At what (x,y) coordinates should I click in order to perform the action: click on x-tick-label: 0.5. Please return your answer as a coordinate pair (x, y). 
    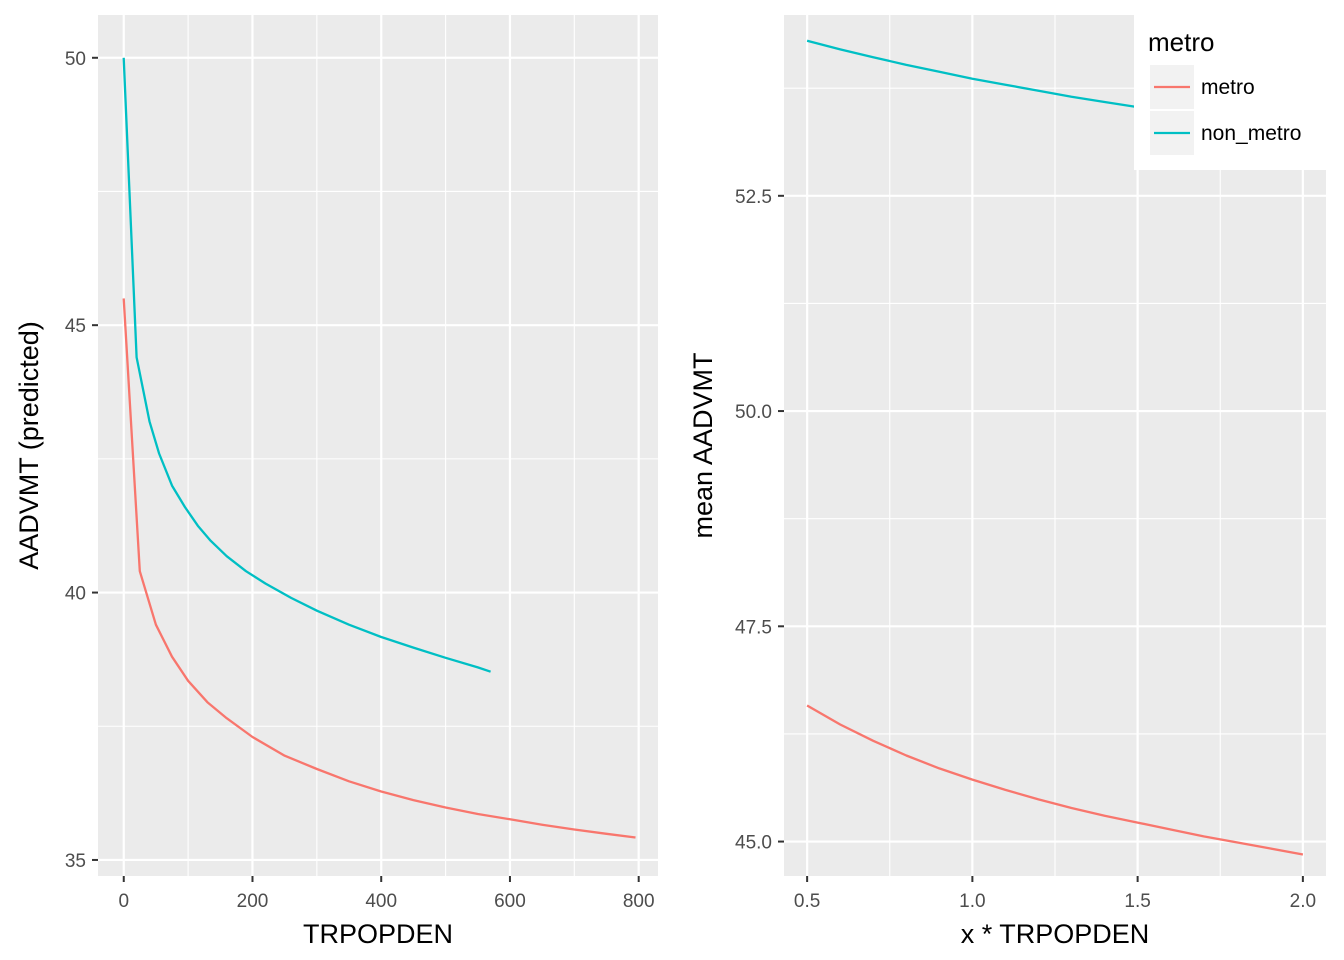
    Looking at the image, I should click on (807, 901).